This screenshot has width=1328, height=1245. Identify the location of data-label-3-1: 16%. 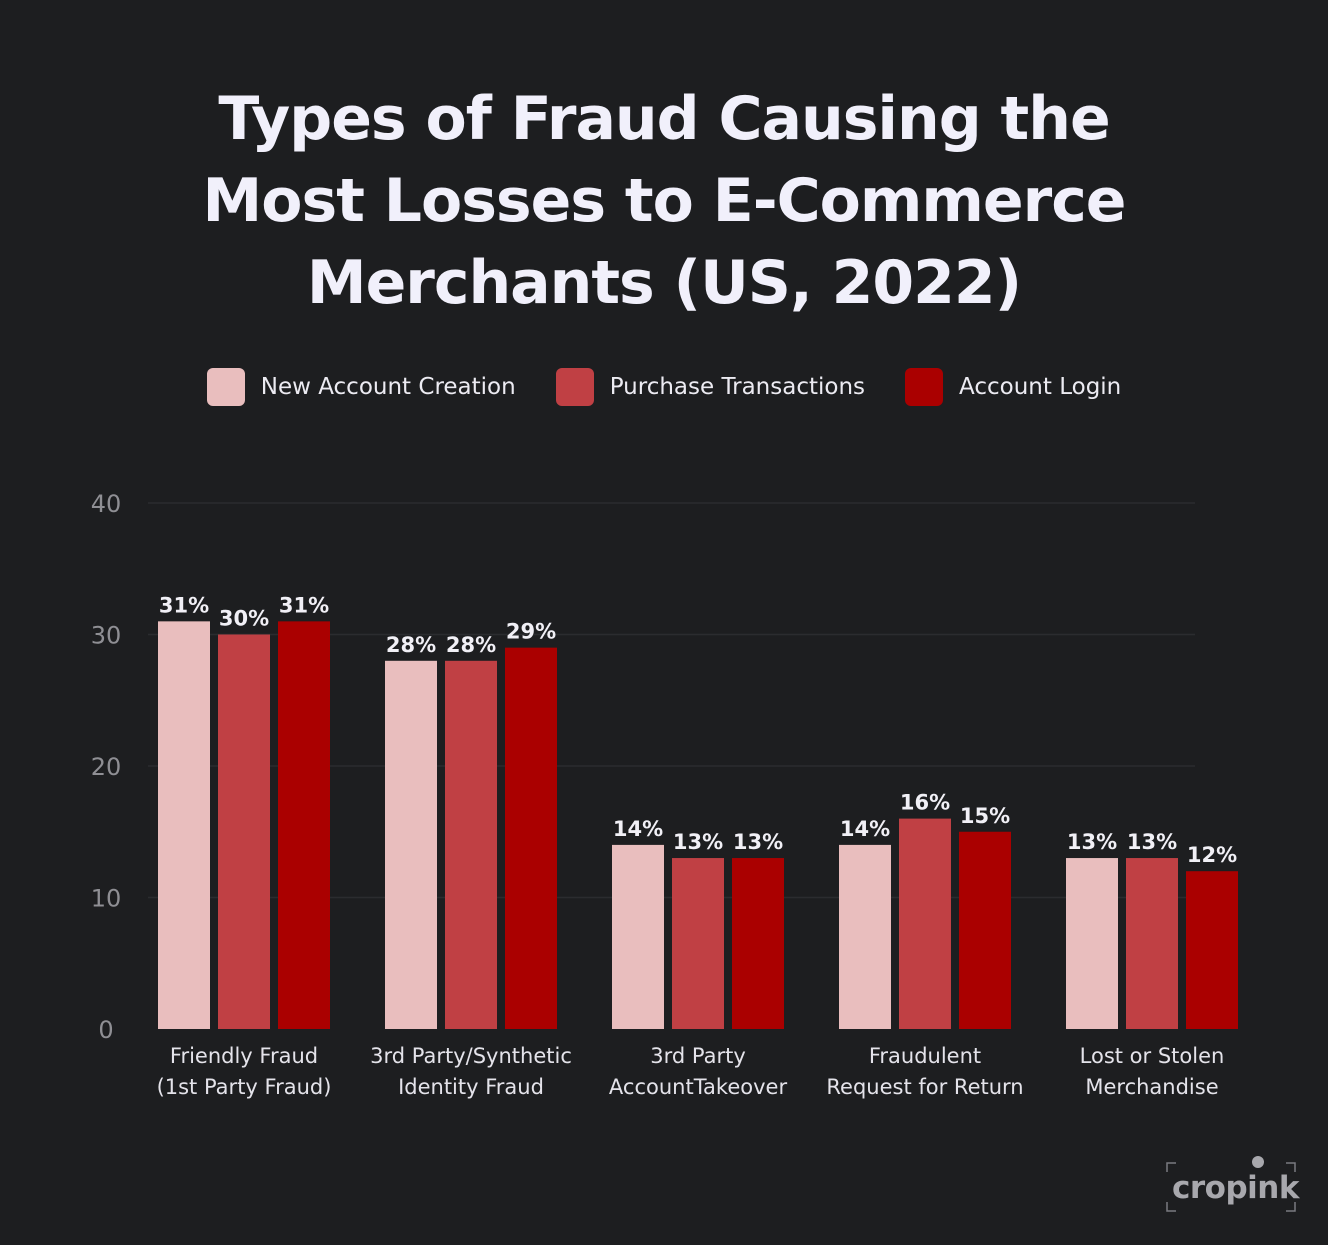
(925, 803).